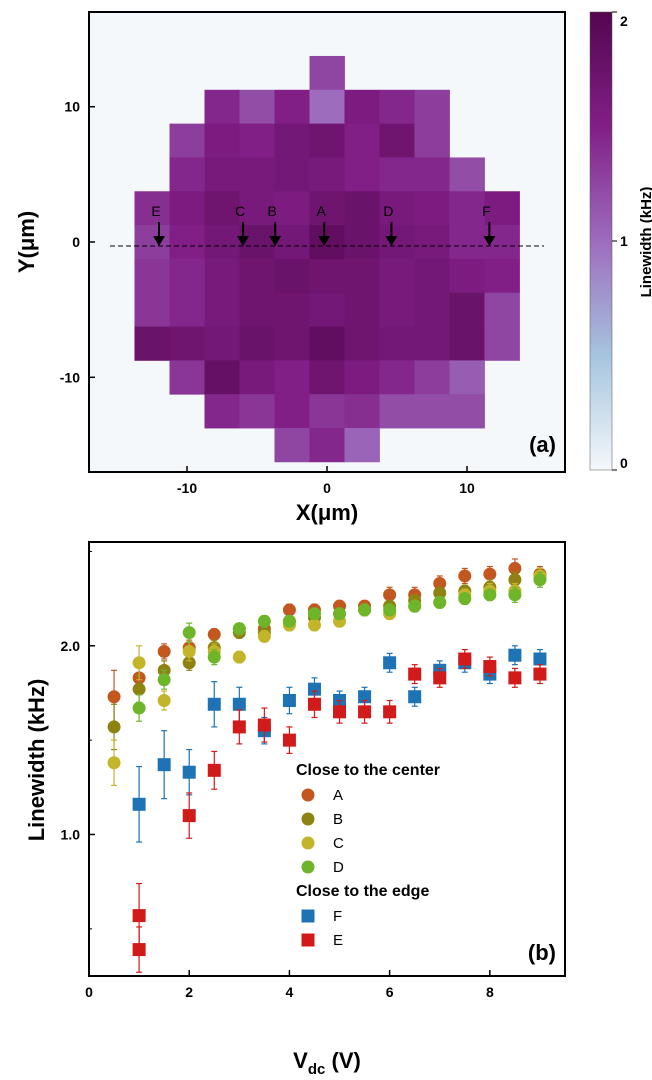 Image resolution: width=652 pixels, height=1080 pixels. Describe the element at coordinates (342, 1060) in the screenshot. I see `x-axis-title-unit: (V)` at that location.